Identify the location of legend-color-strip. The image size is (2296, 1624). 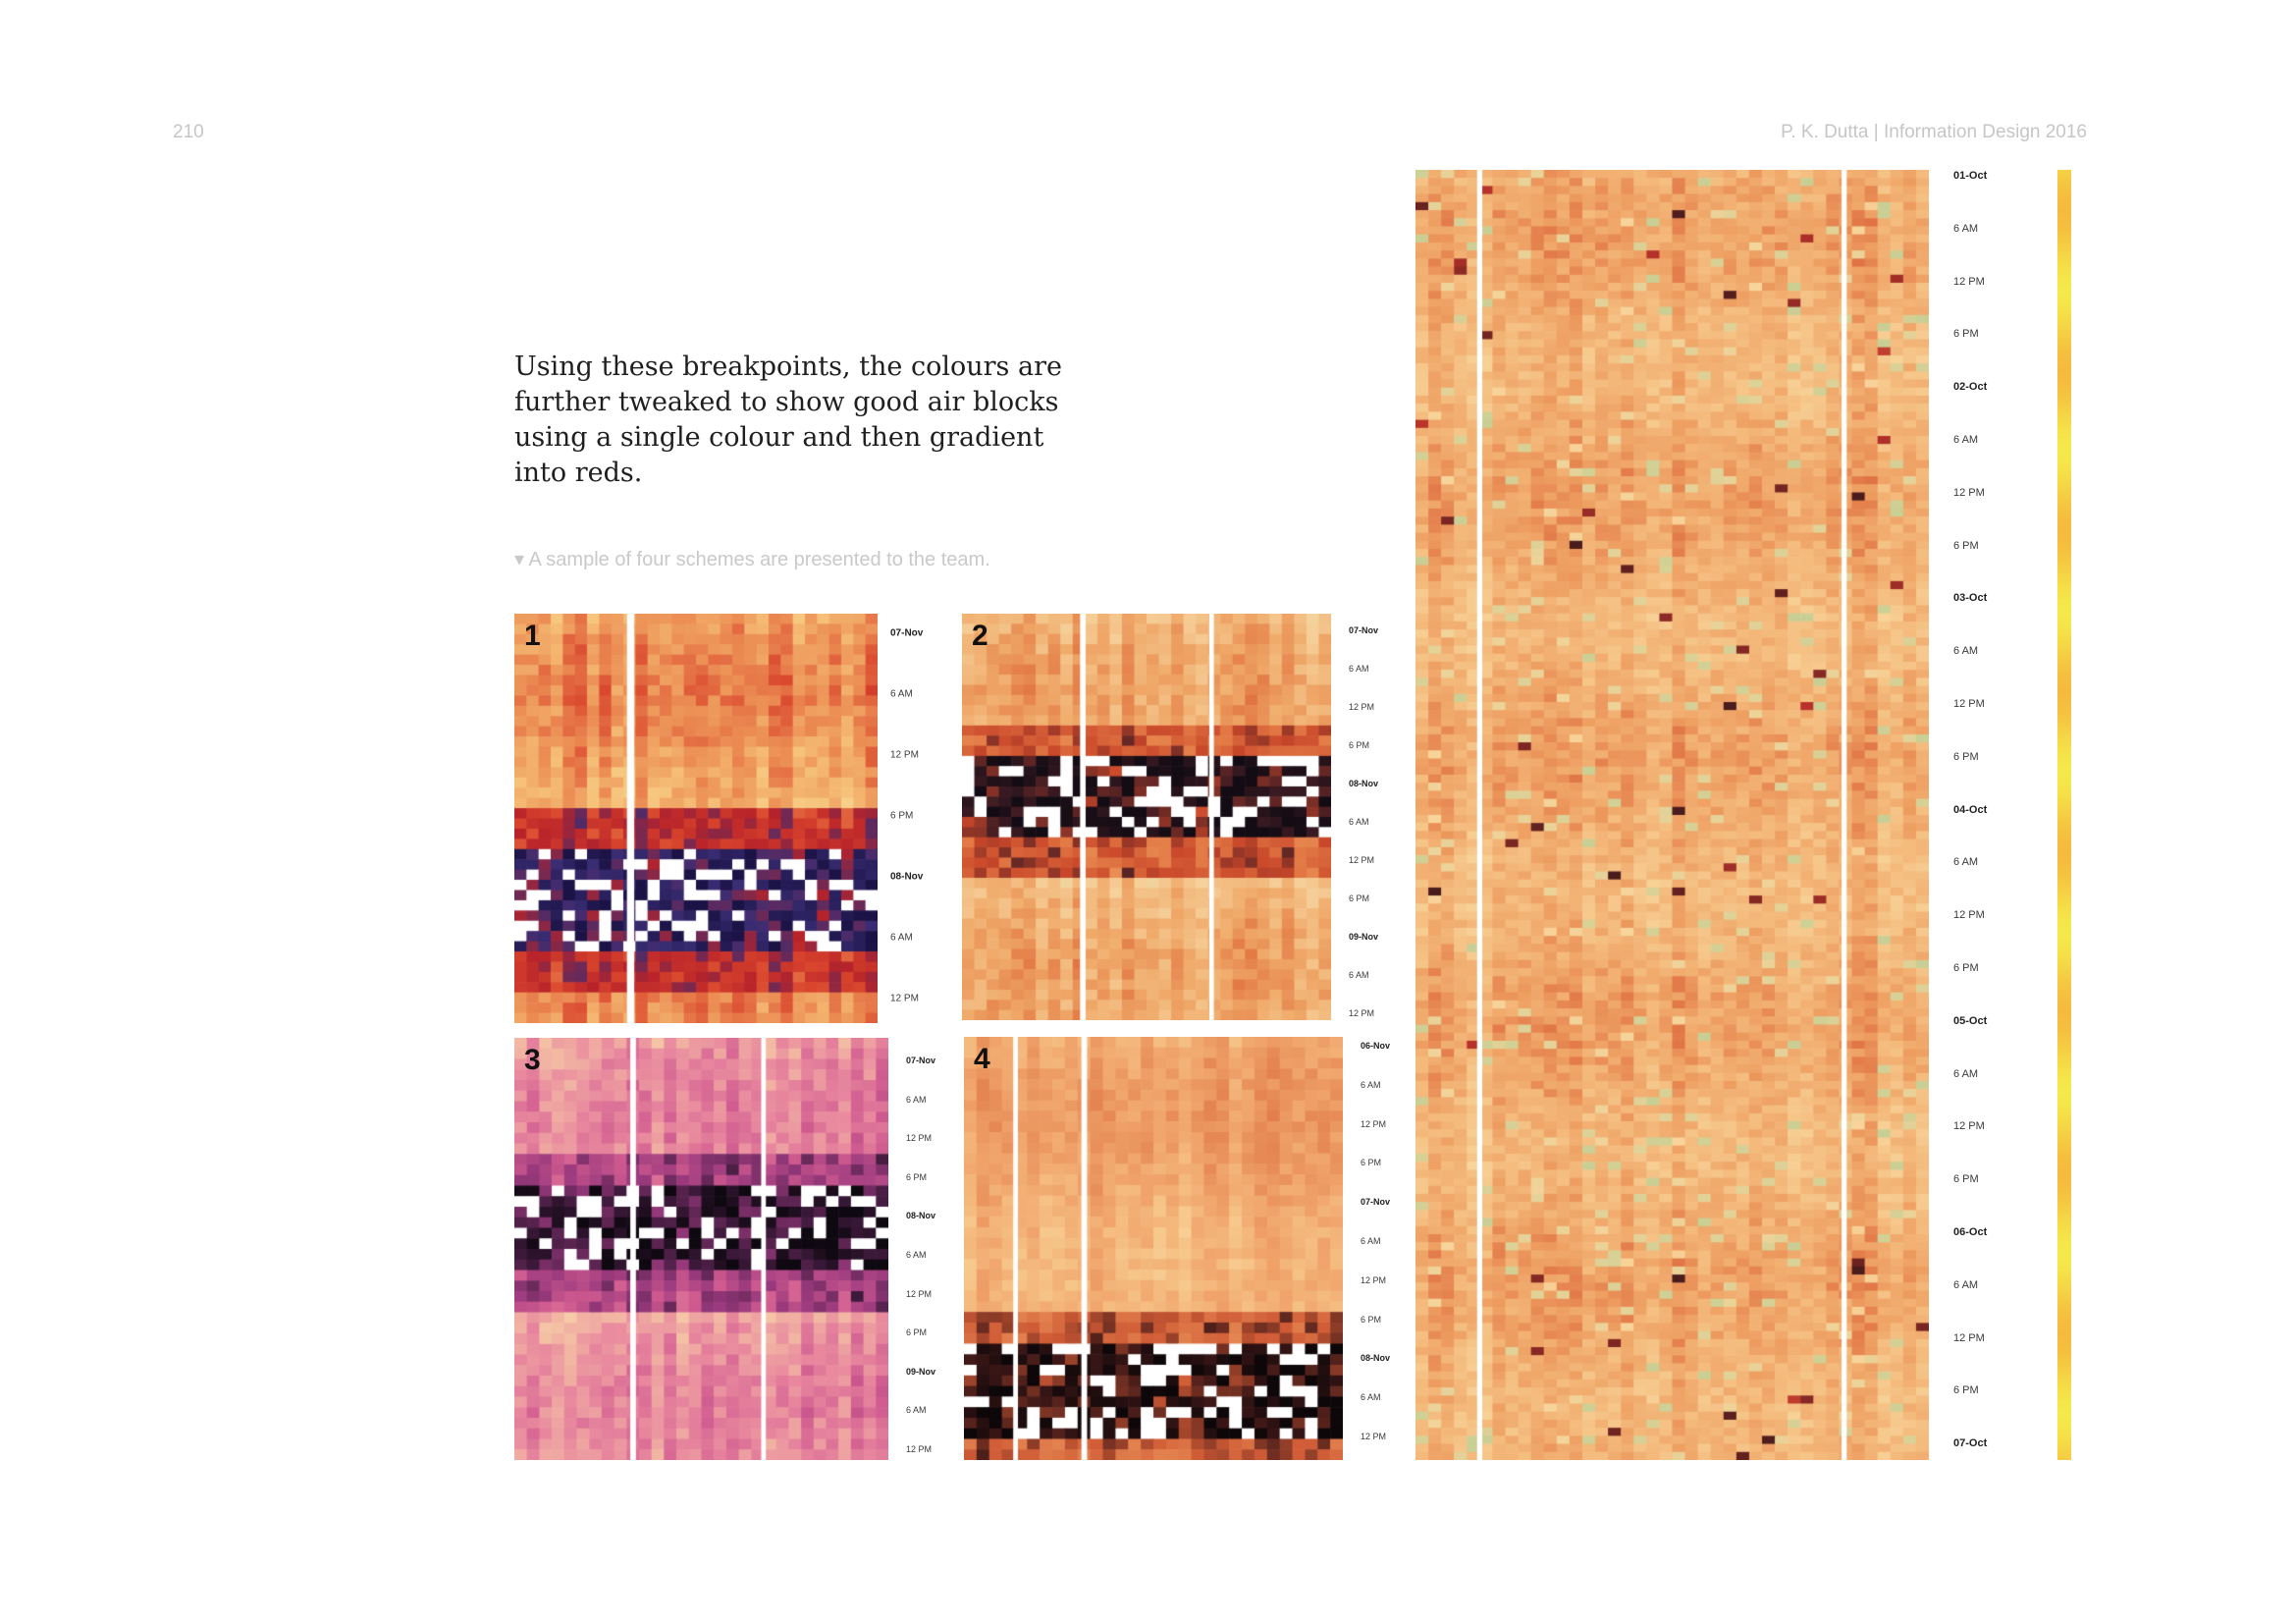
(2064, 815).